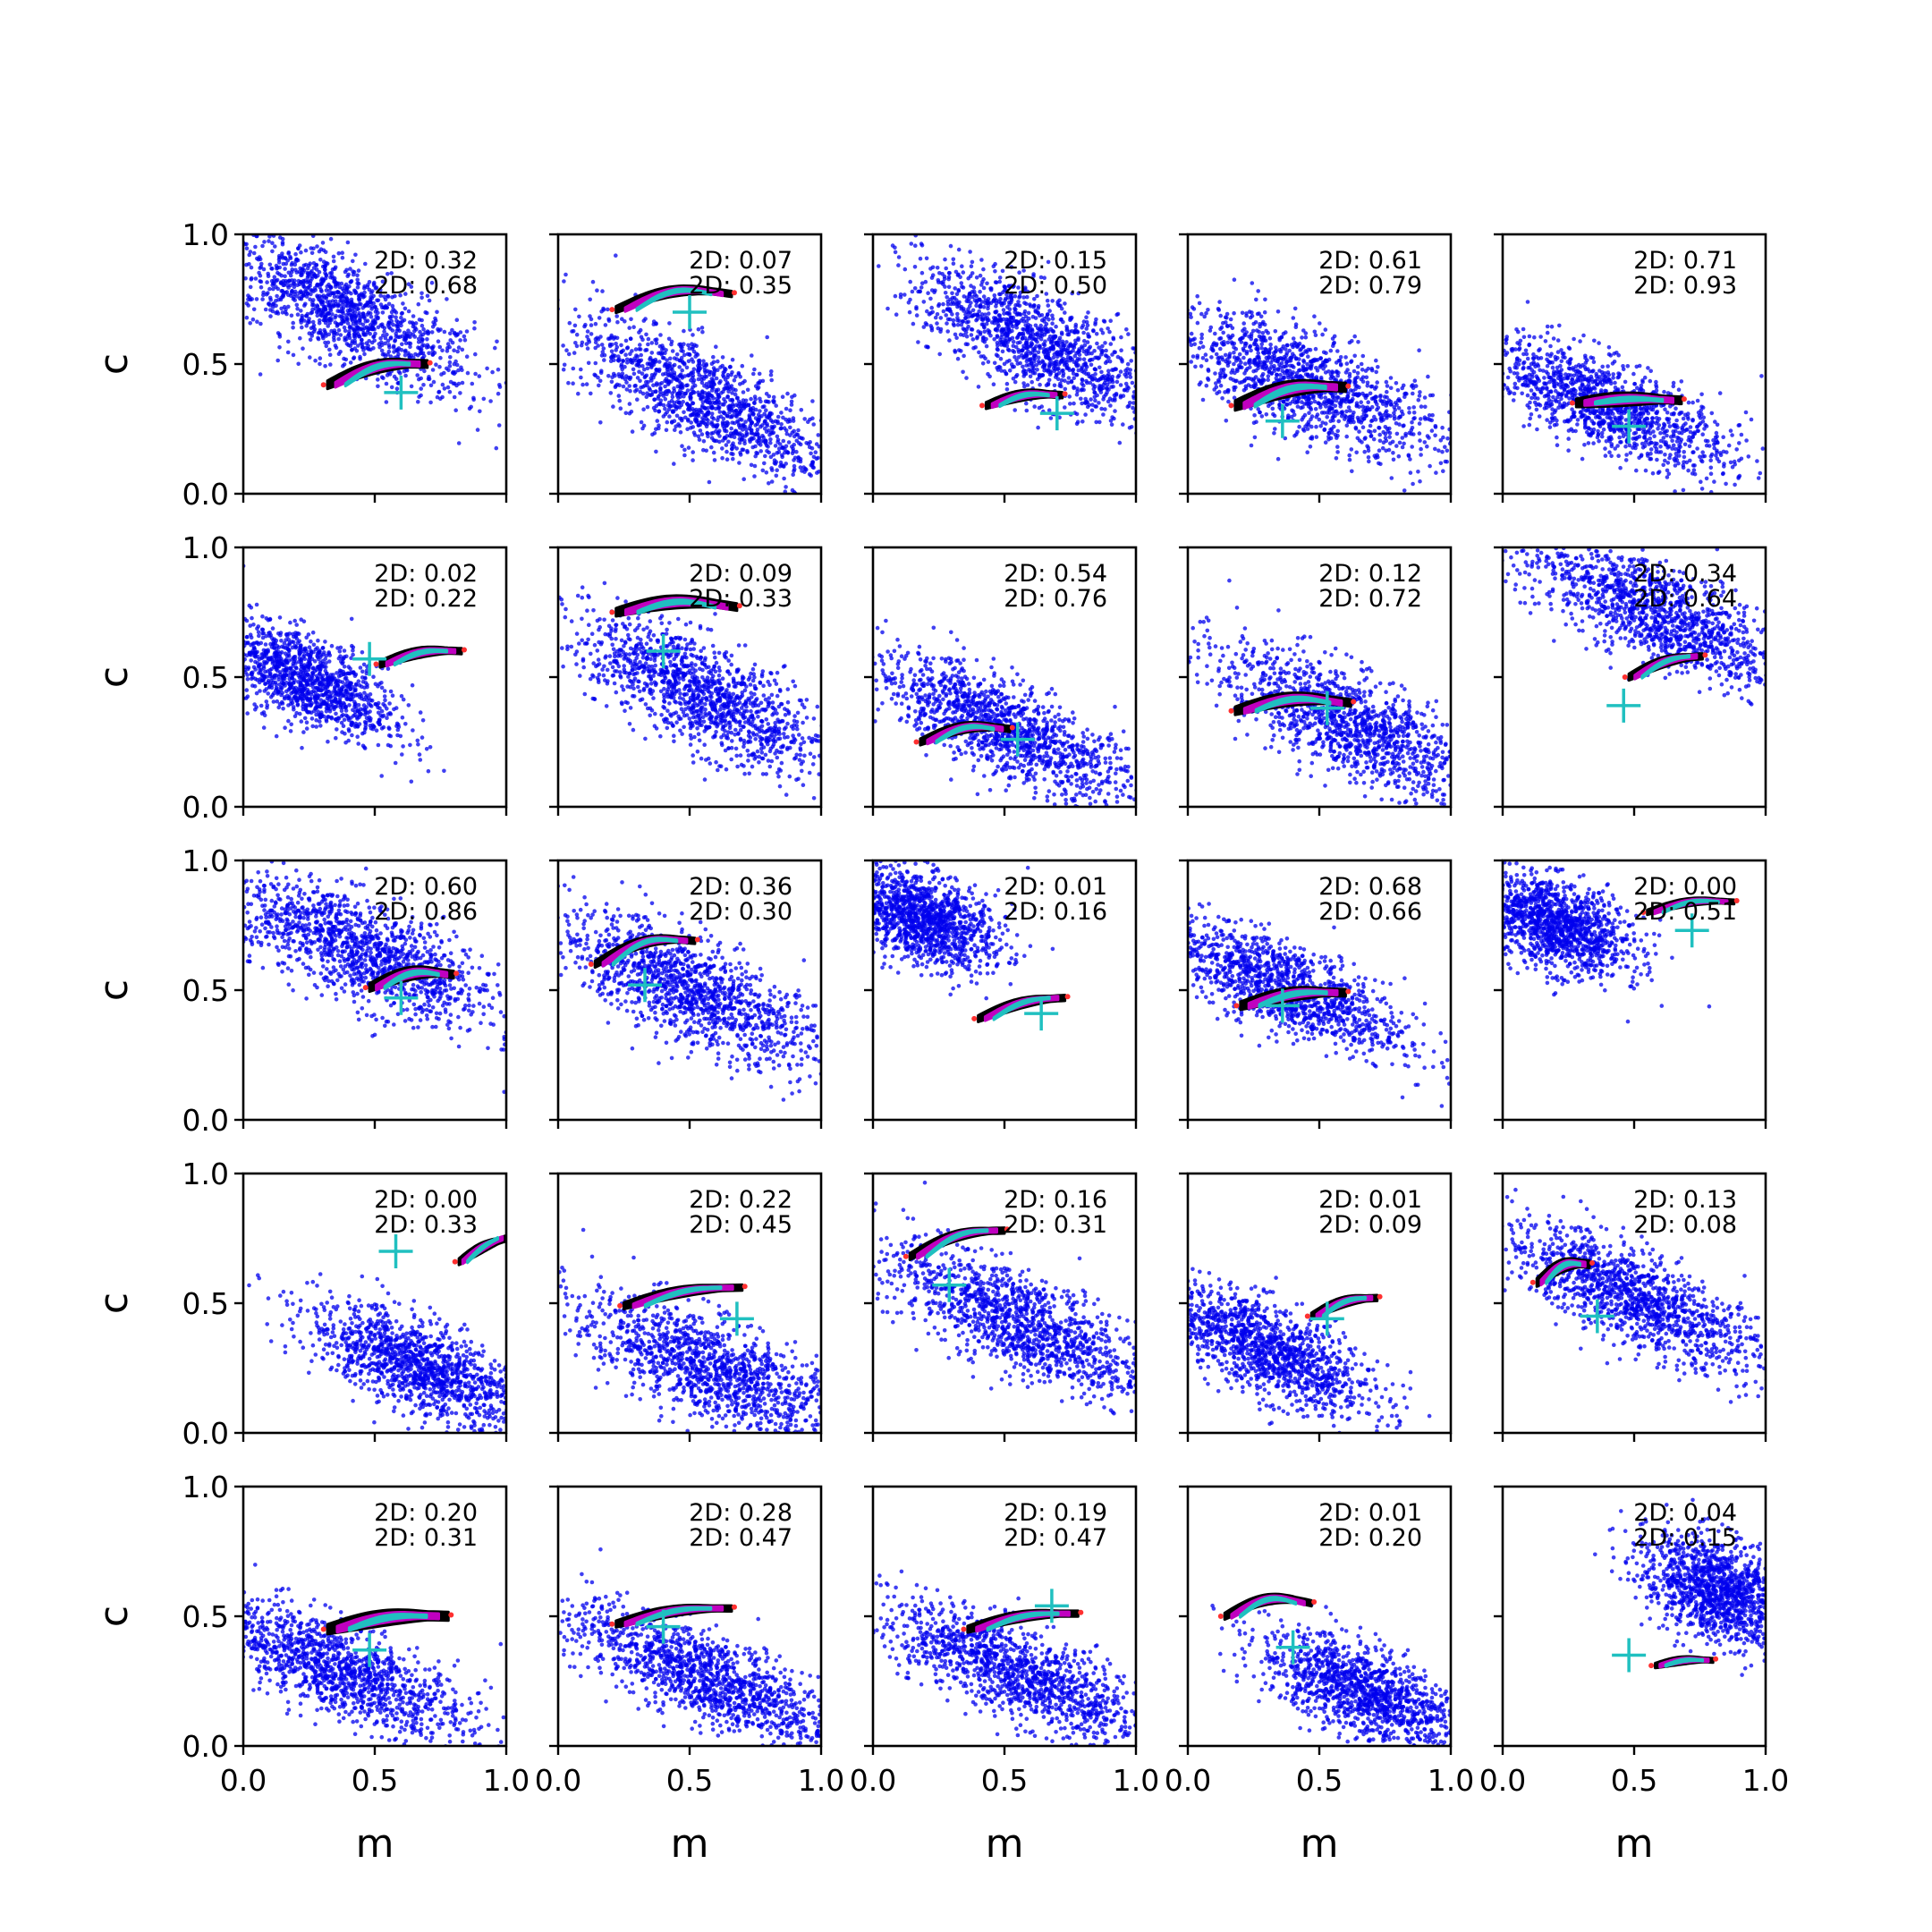 The width and height of the screenshot is (1932, 1932). What do you see at coordinates (711, 373) in the screenshot?
I see `prior-samples` at bounding box center [711, 373].